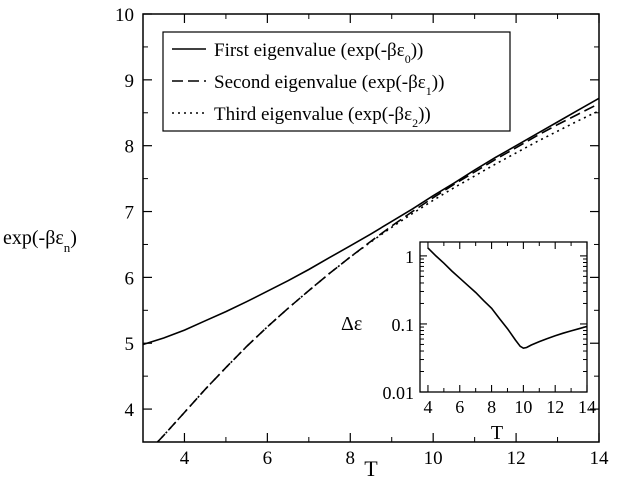 The height and width of the screenshot is (489, 625). I want to click on inset-series, so click(507, 298).